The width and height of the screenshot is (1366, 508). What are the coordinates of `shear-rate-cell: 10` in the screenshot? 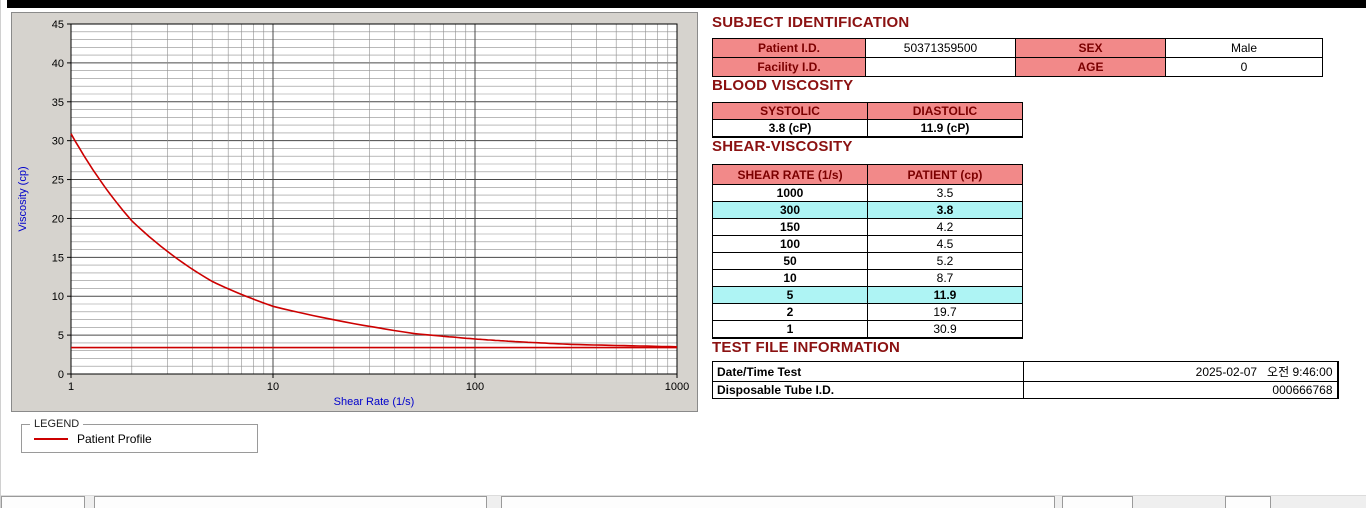 It's located at (790, 278).